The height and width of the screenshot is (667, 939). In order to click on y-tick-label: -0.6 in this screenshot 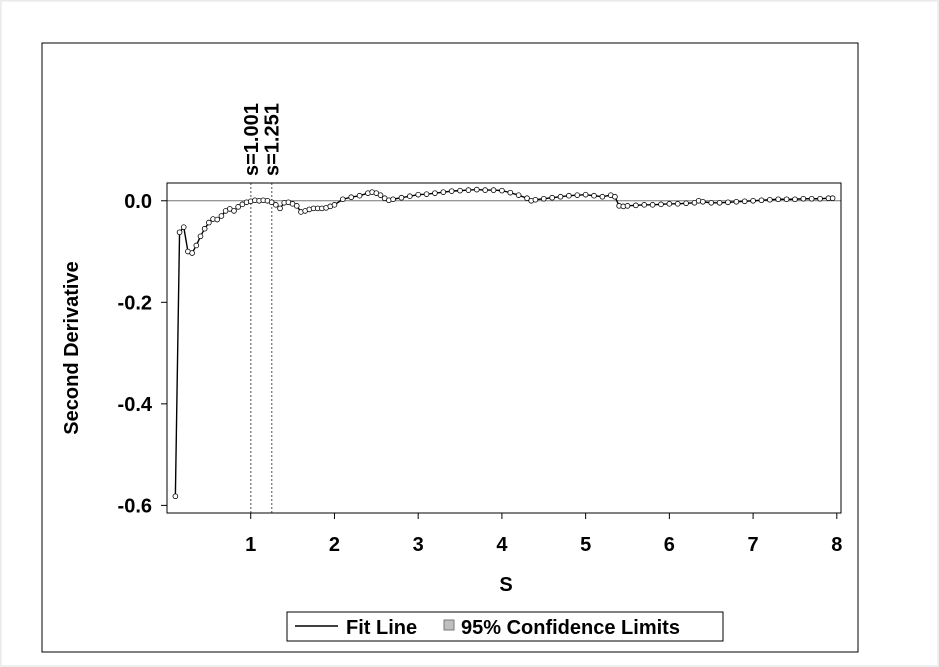, I will do `click(135, 506)`.